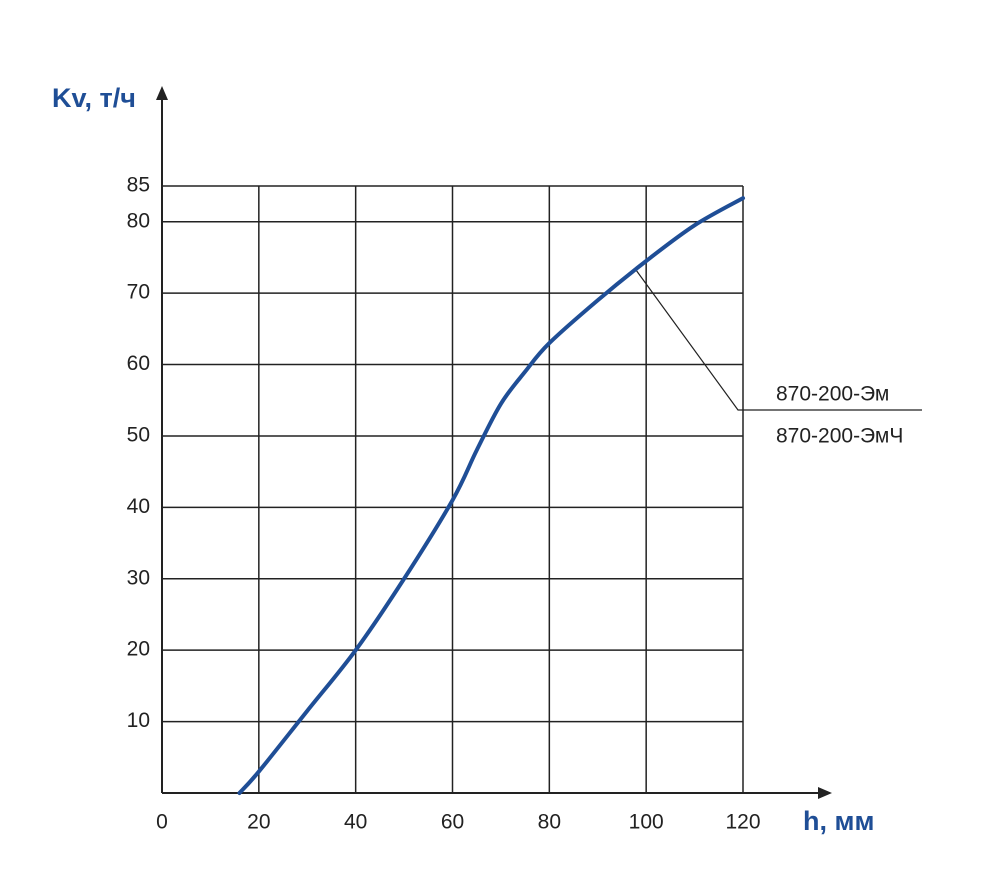 The image size is (1000, 896). Describe the element at coordinates (138, 434) in the screenshot. I see `y-tick-label: 50` at that location.